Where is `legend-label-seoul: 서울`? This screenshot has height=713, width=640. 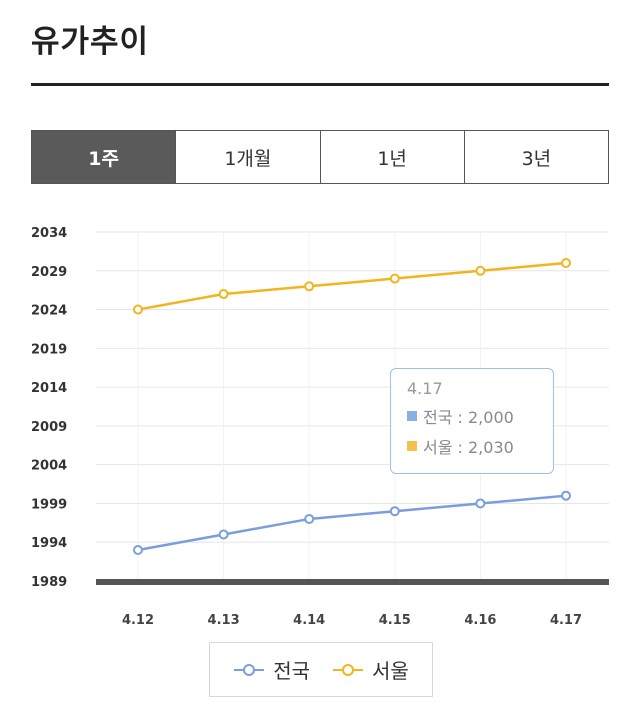 legend-label-seoul: 서울 is located at coordinates (390, 671).